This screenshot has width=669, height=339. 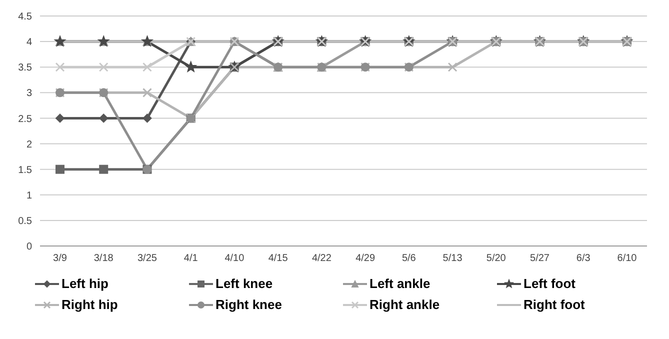 I want to click on y-tick-label: 1.5, so click(x=25, y=170).